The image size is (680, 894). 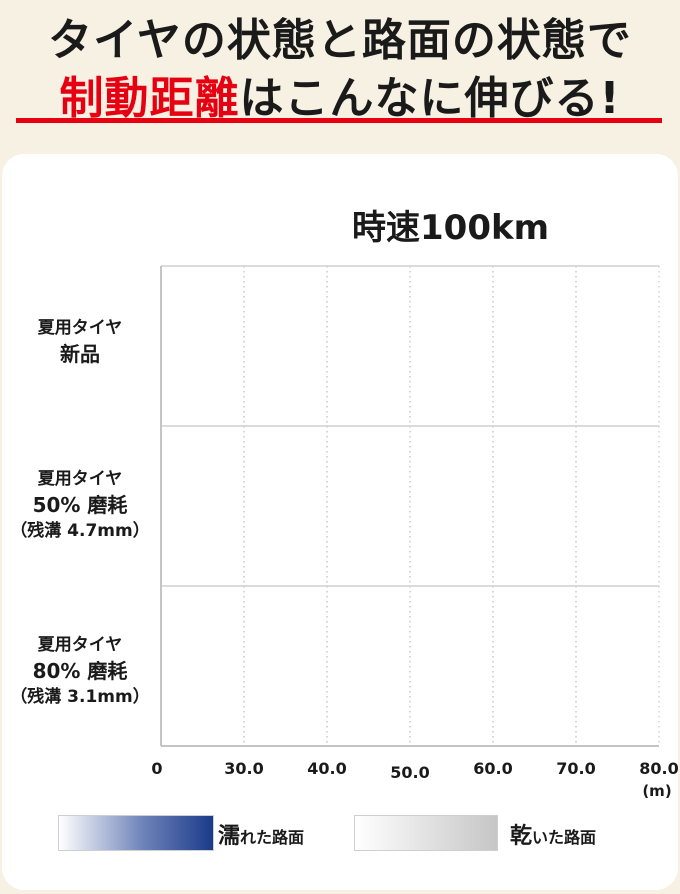 I want to click on x-tick-label: 60.0, so click(x=492, y=768).